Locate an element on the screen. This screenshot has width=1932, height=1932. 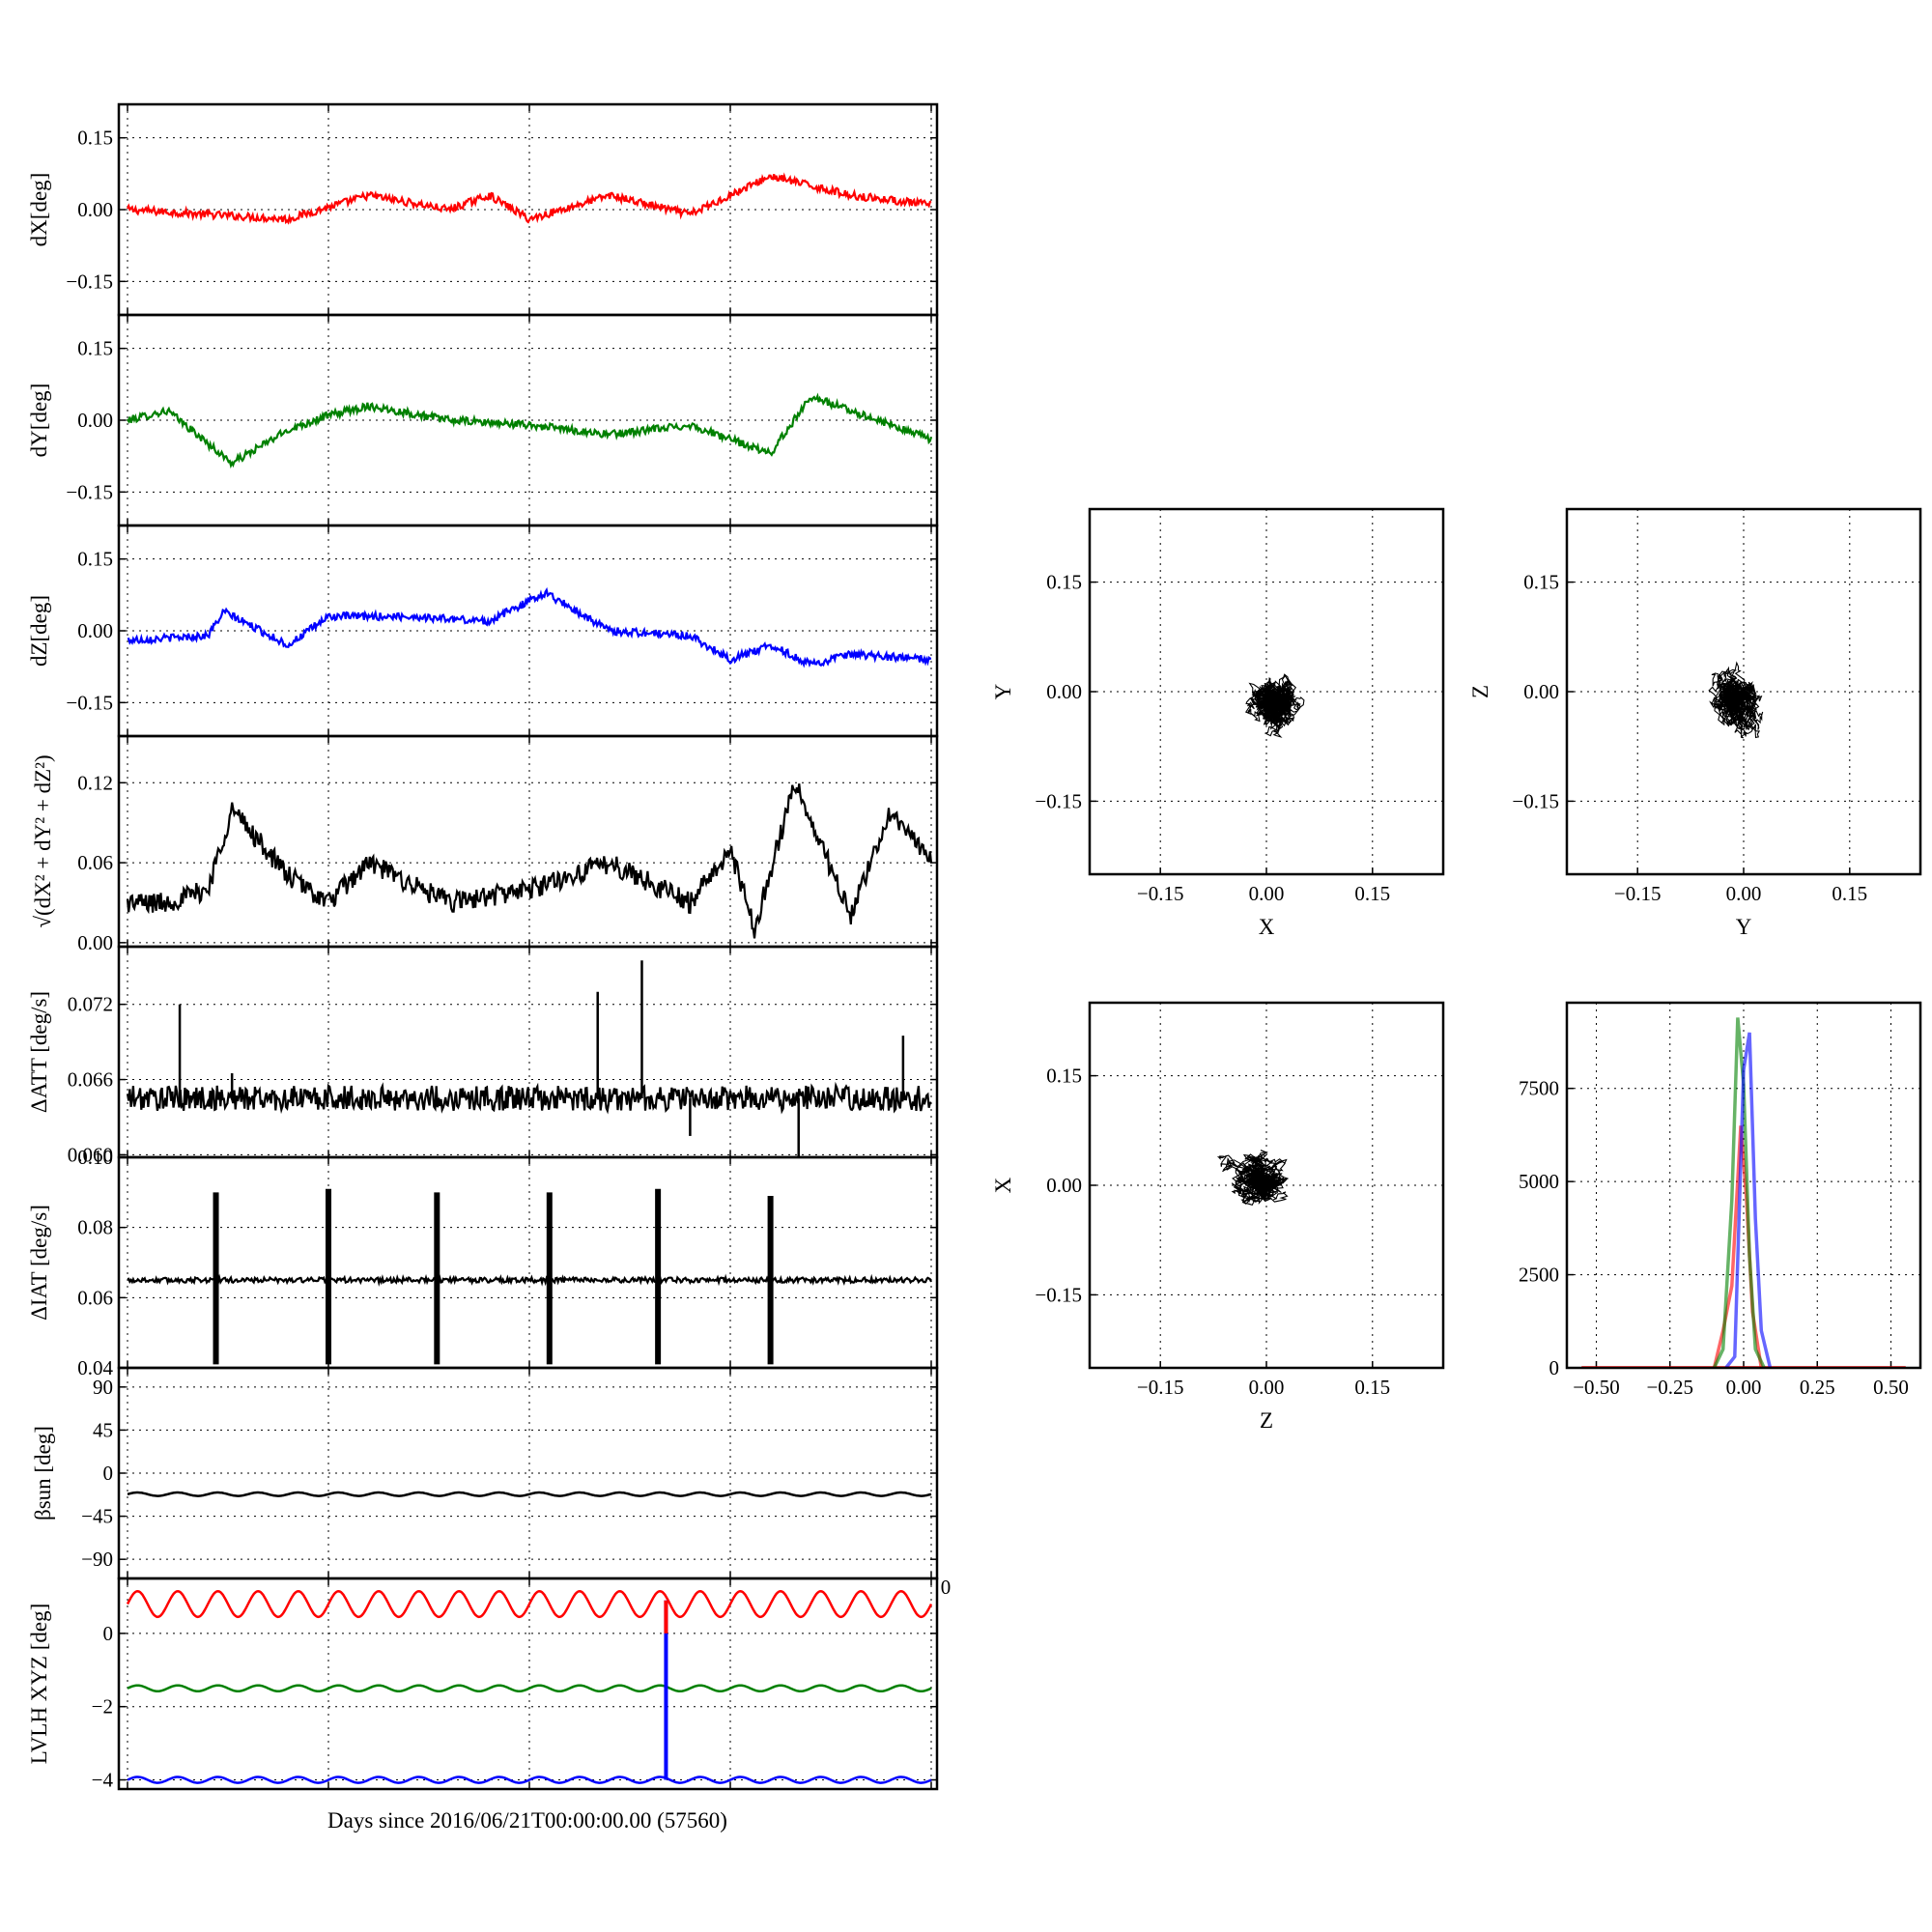
panel-scatter_zx: −0.15 0.00 0.15 −0.15 0.00 0.15 Z X is located at coordinates (1218, 1217).